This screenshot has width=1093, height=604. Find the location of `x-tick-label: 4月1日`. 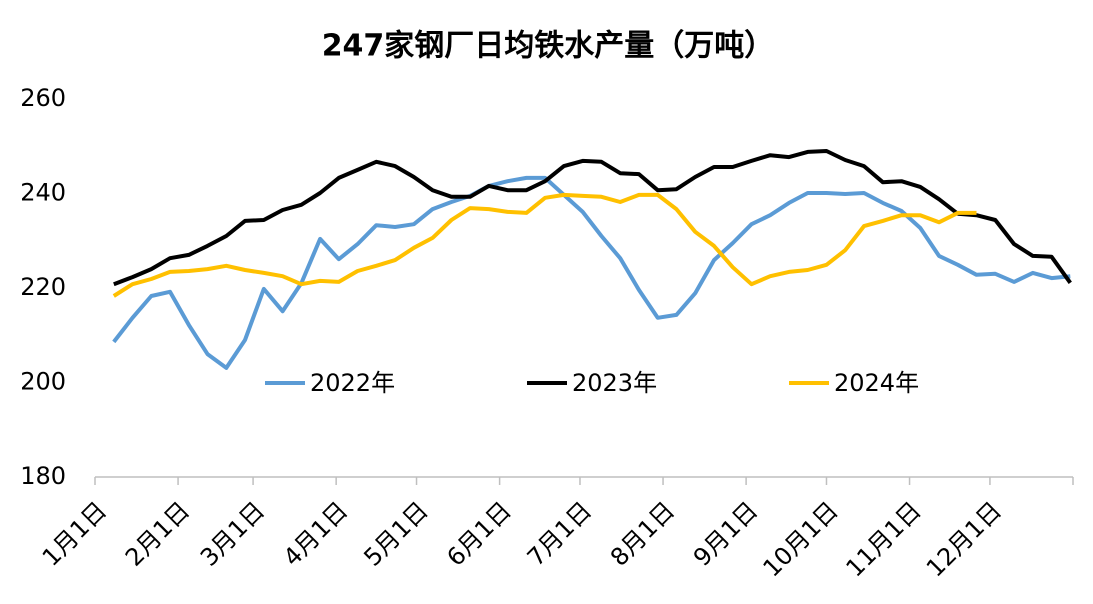

x-tick-label: 4月1日 is located at coordinates (315, 533).